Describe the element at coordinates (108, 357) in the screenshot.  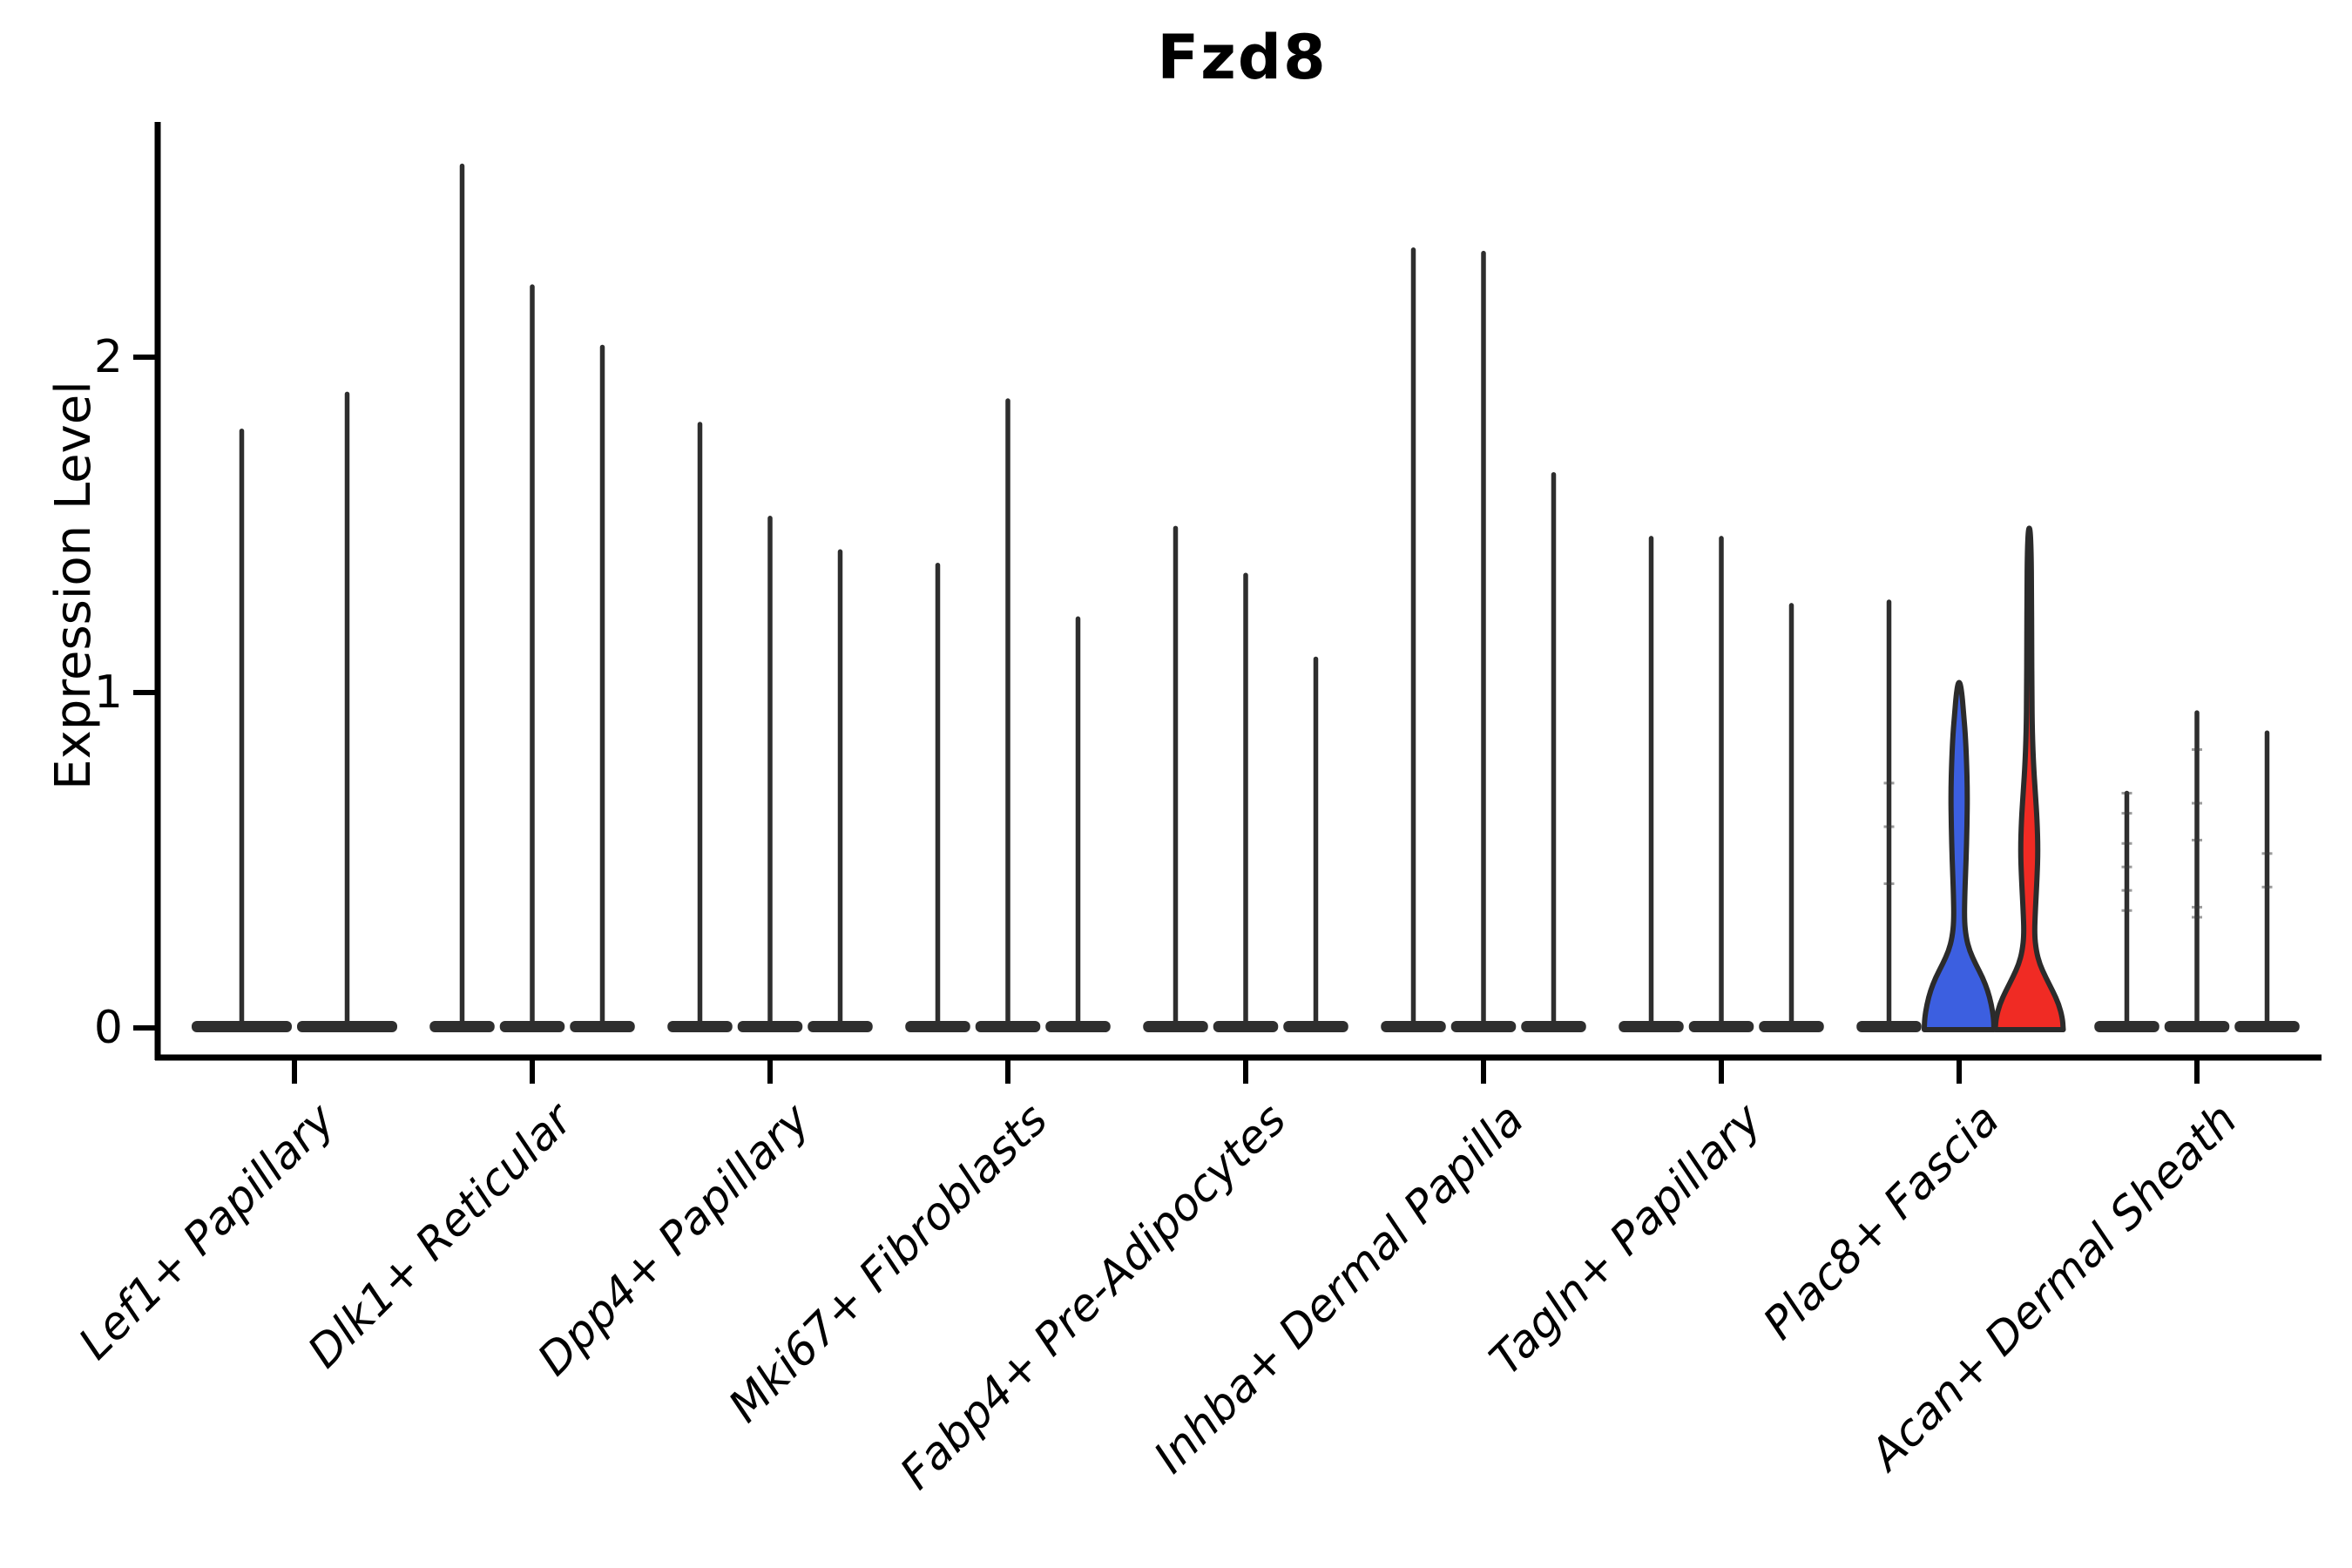
I see `y-tick-label: 2` at that location.